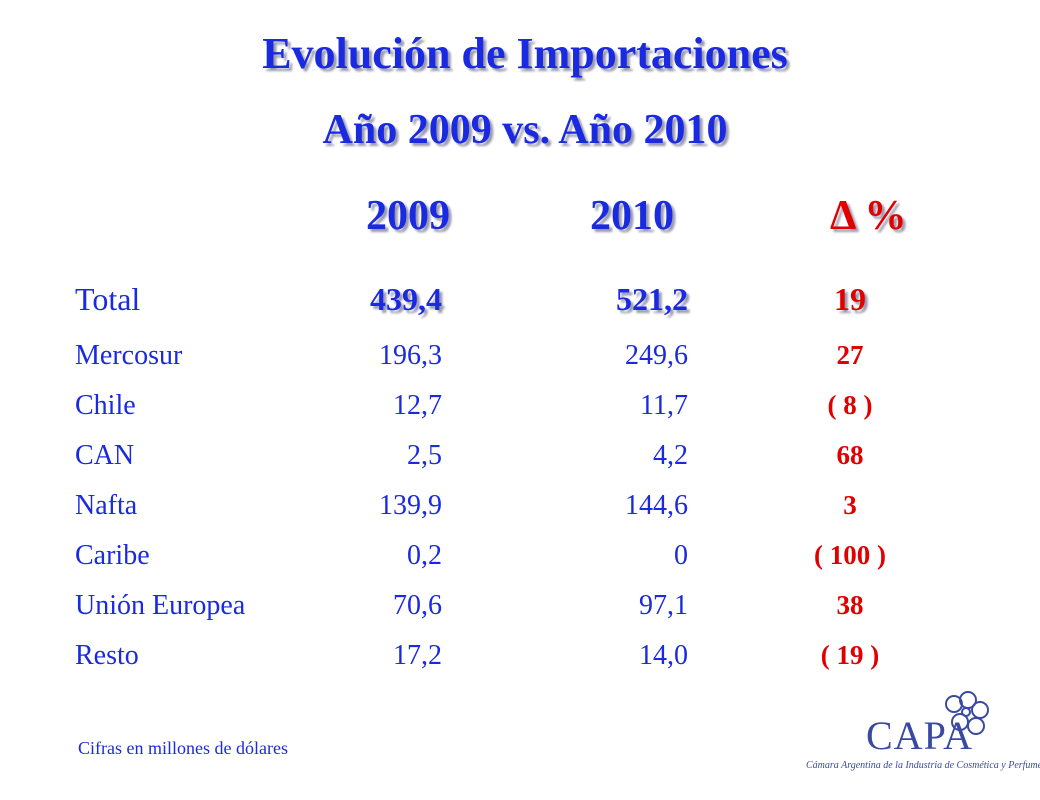 The width and height of the screenshot is (1040, 800). What do you see at coordinates (850, 299) in the screenshot?
I see `value-delta: 19` at bounding box center [850, 299].